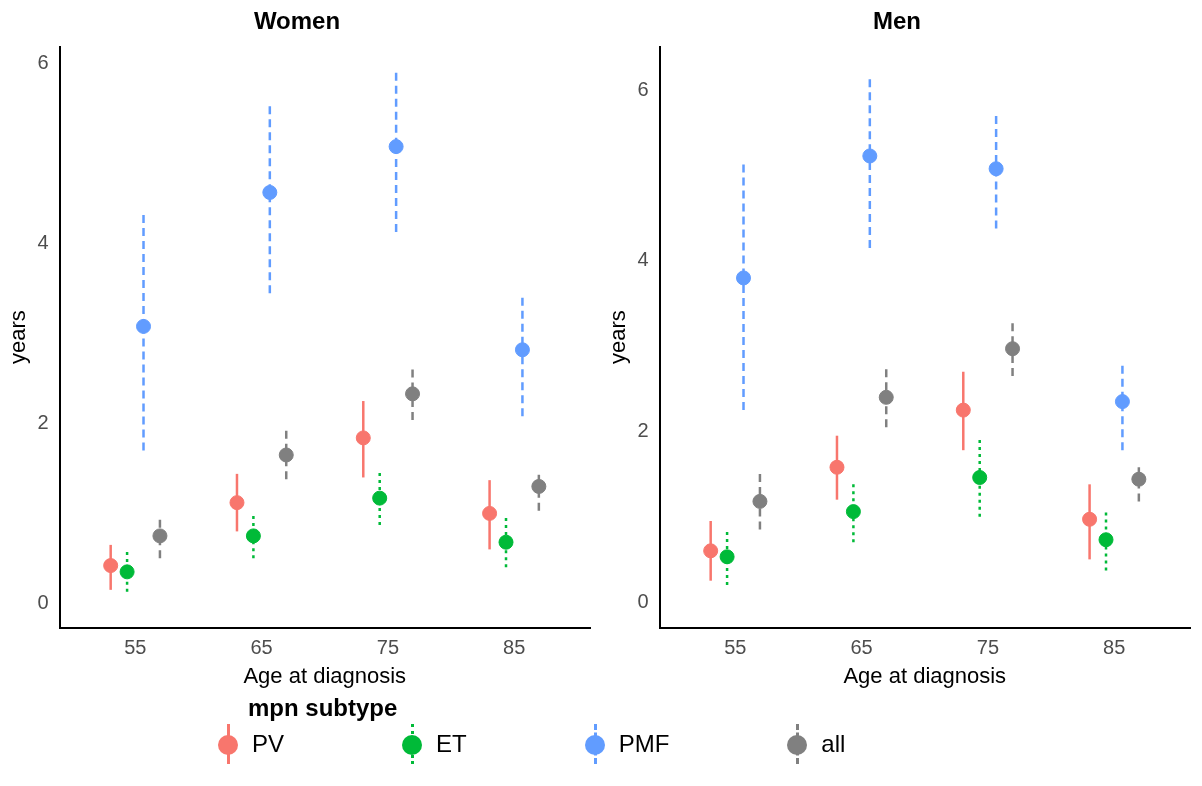  What do you see at coordinates (644, 744) in the screenshot?
I see `legend-label: PMF` at bounding box center [644, 744].